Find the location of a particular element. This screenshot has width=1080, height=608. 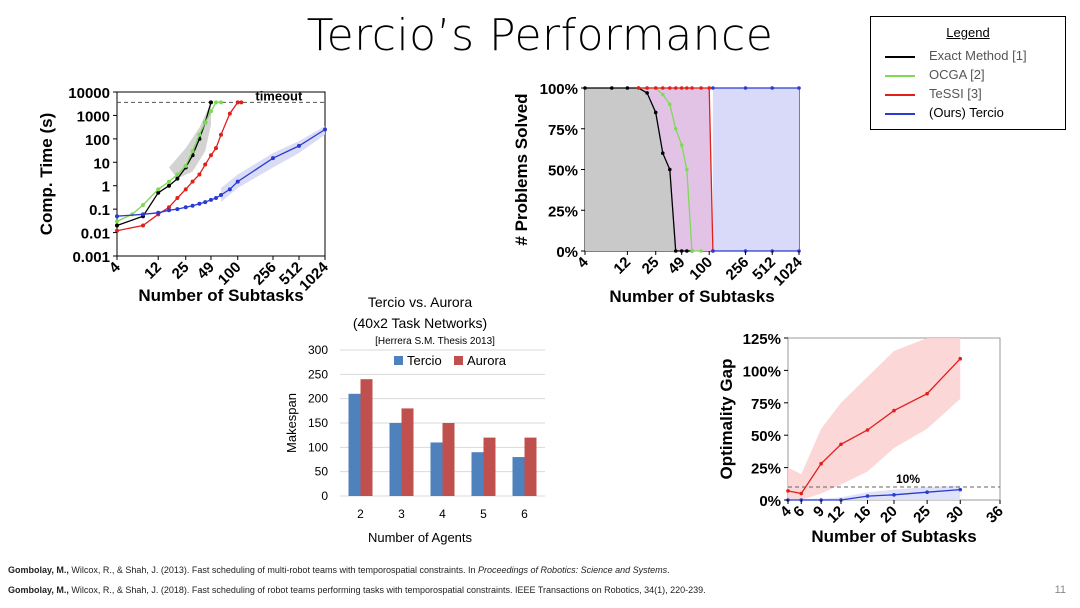

legend-title: Legend is located at coordinates (968, 32).